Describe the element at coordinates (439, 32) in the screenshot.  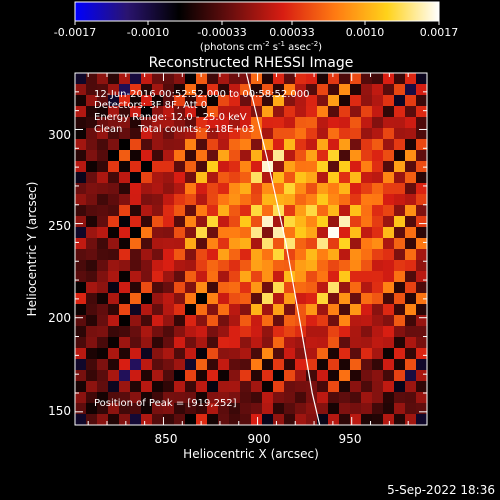
I see `colorbar-tick-label: 0.0017` at that location.